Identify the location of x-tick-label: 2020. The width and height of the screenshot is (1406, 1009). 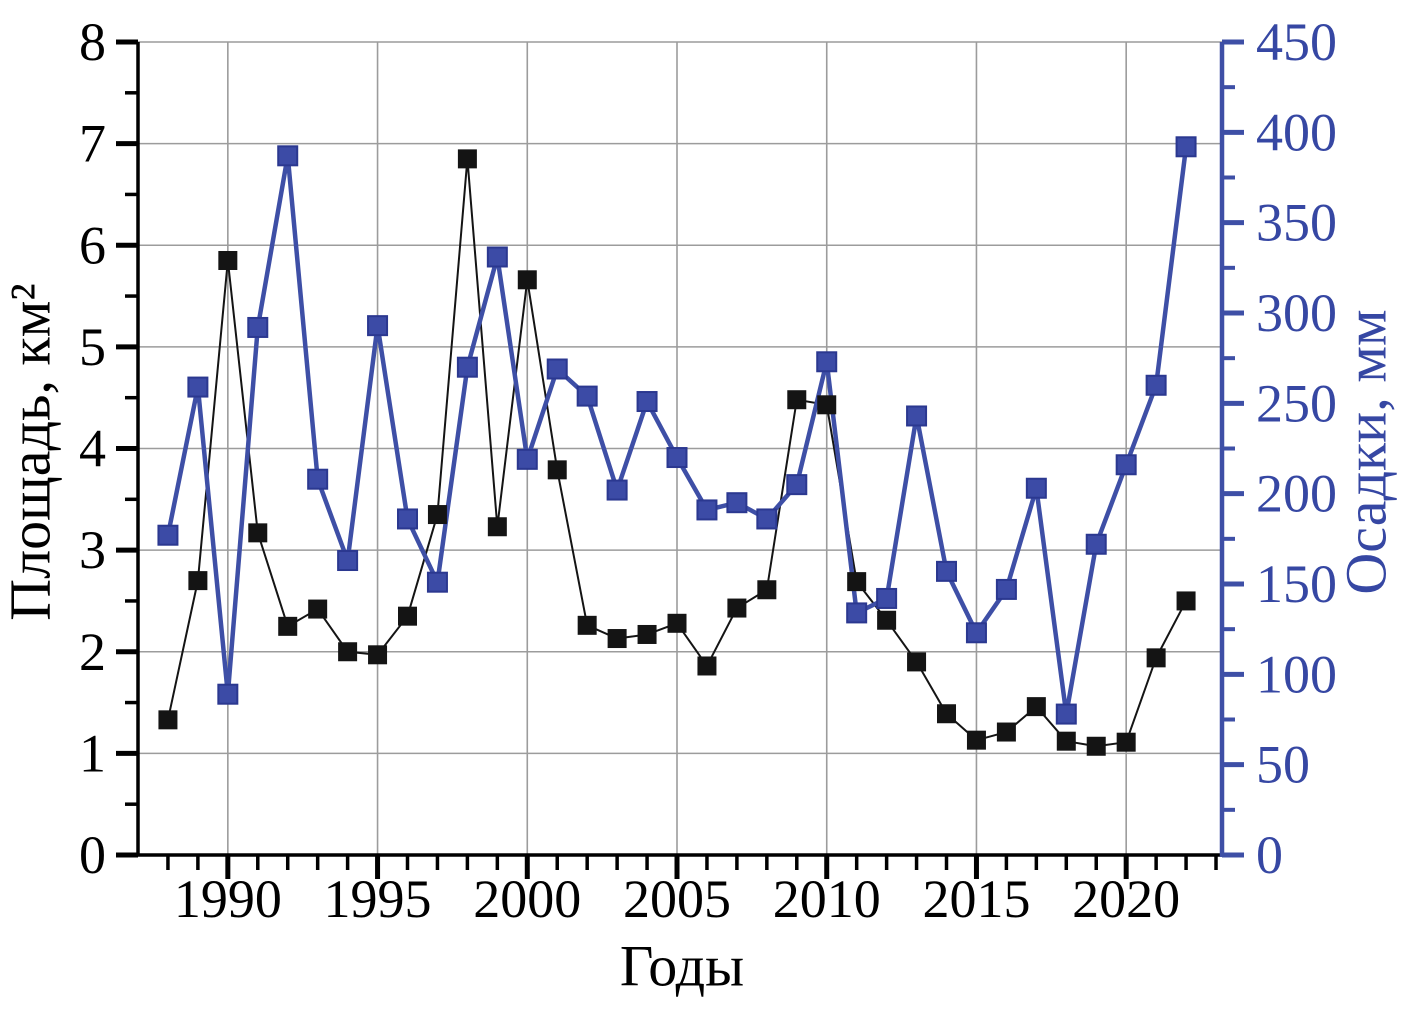
(1126, 899).